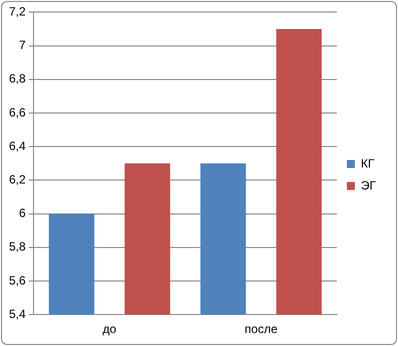  Describe the element at coordinates (17, 79) in the screenshot. I see `y-tick-label: 6,8` at that location.